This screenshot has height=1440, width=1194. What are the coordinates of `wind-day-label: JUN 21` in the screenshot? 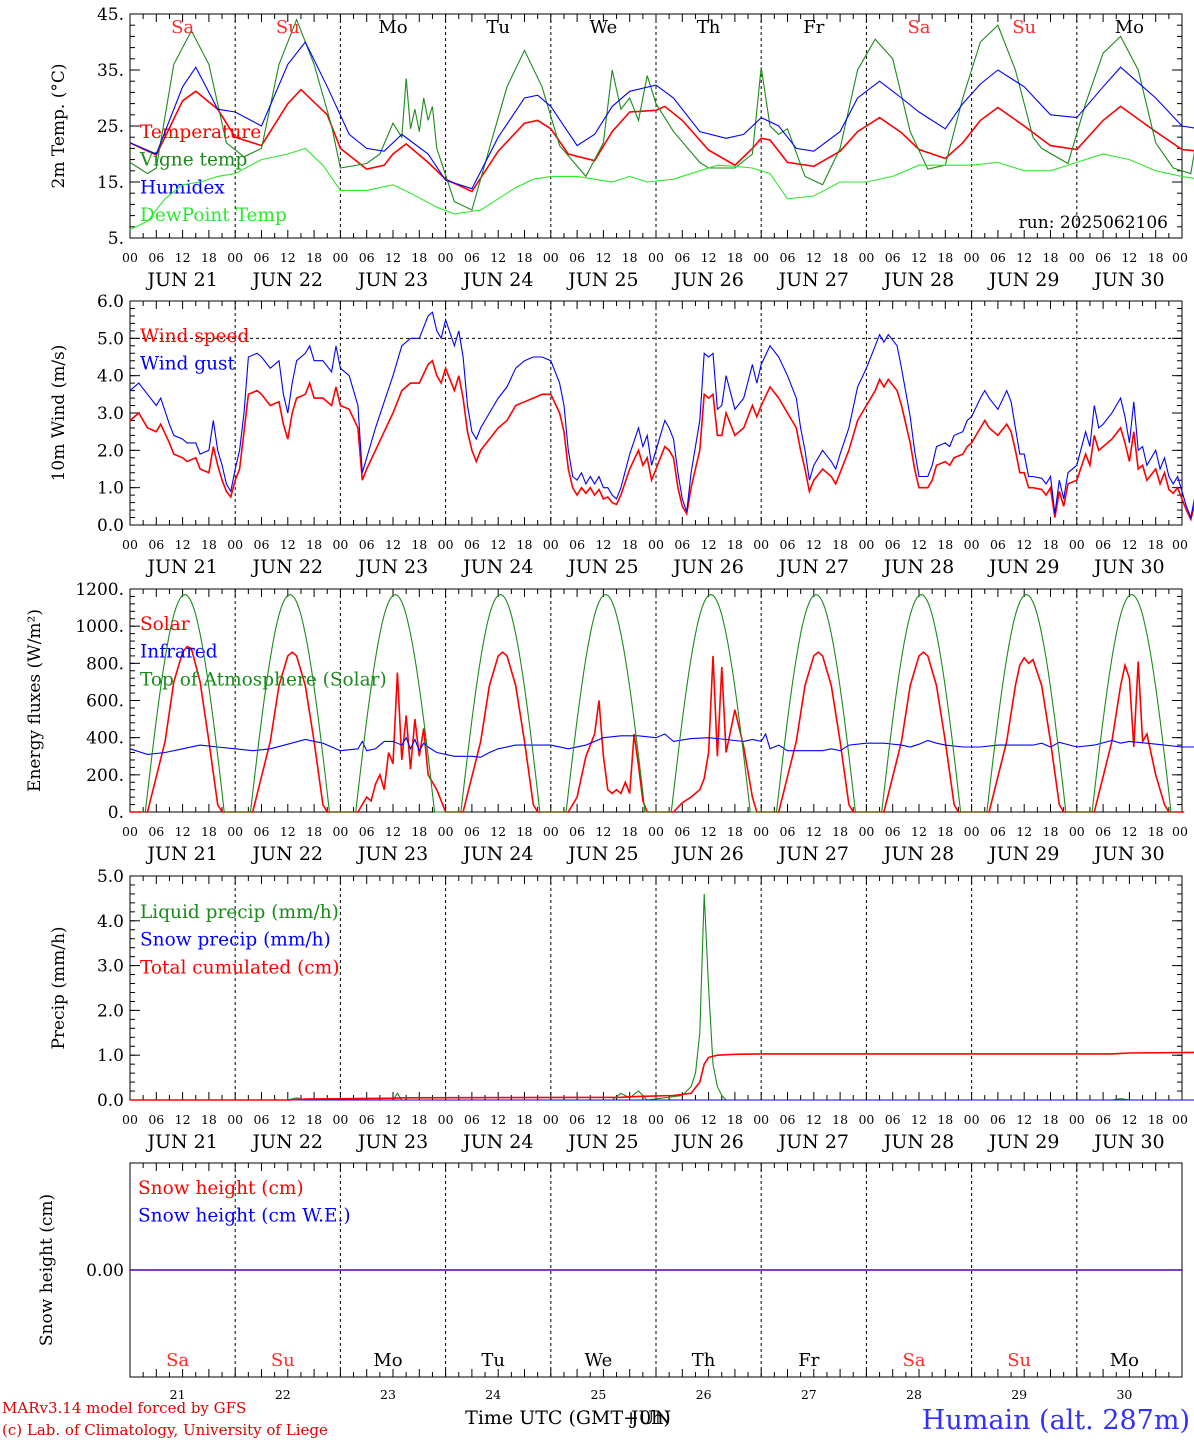 It's located at (181, 567).